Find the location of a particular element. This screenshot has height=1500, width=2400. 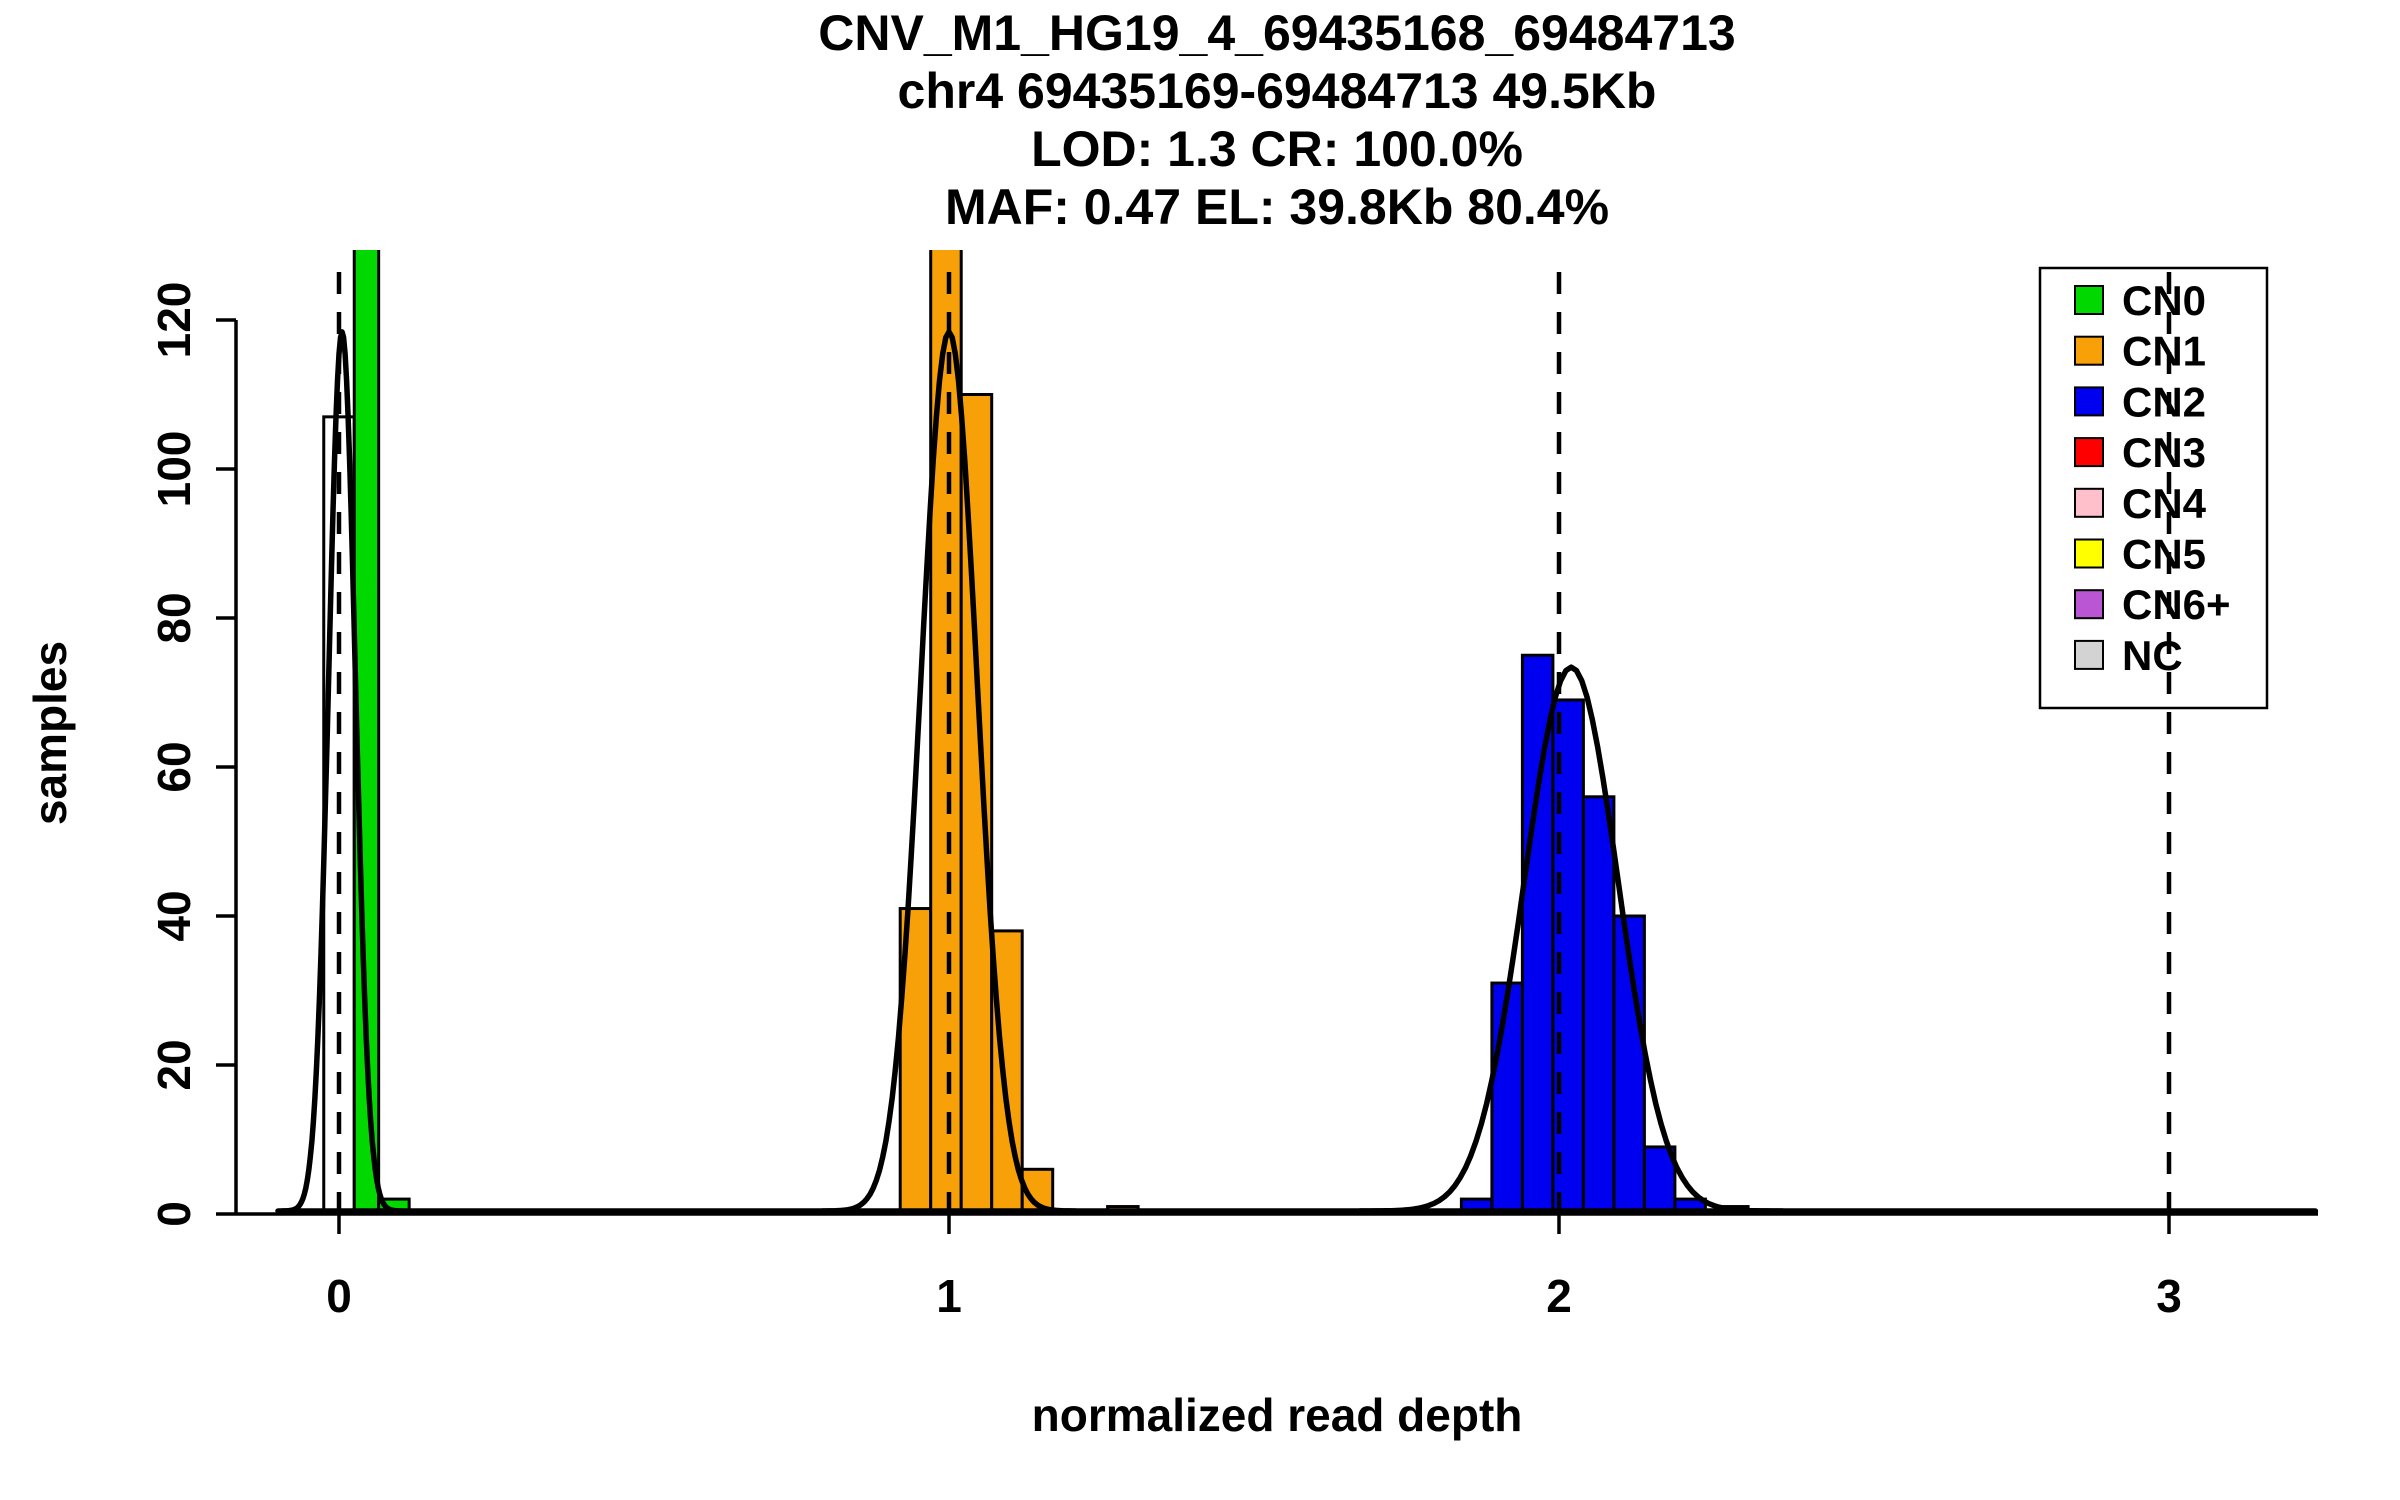

y-tick-label: 80 is located at coordinates (174, 617).